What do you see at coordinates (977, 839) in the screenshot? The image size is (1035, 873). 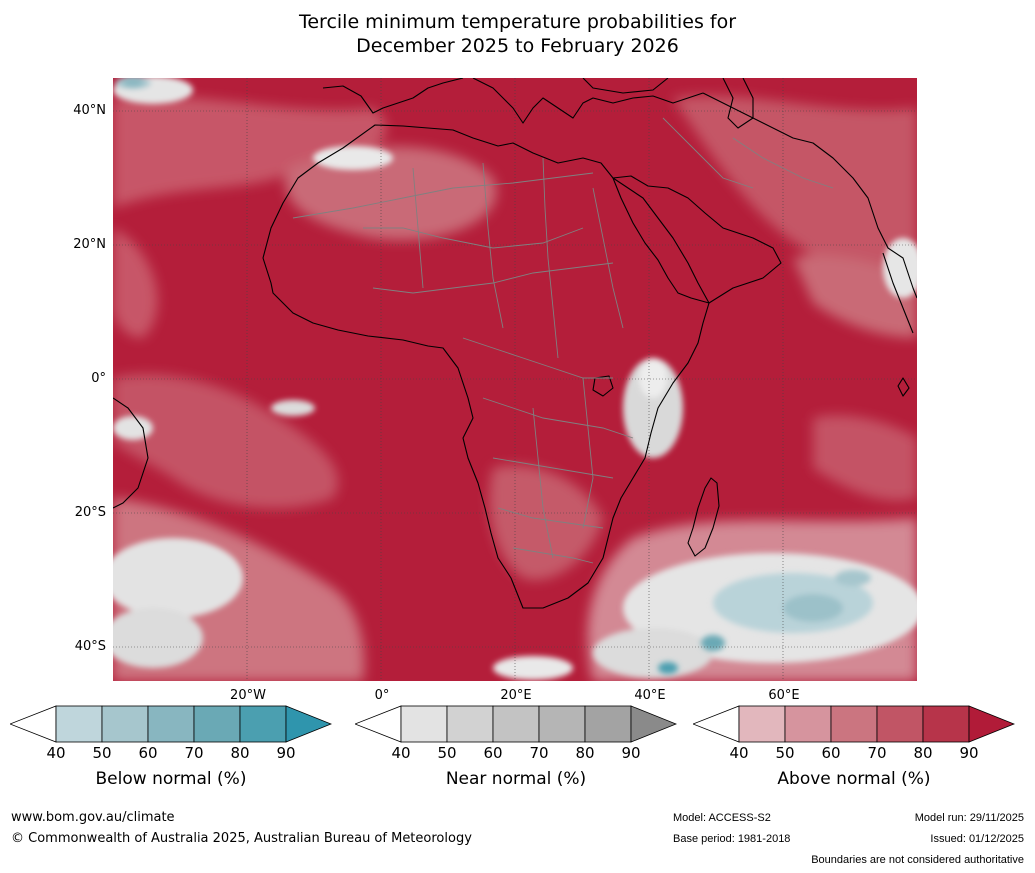 I see `issued-date: Issued: 01/12/2025` at bounding box center [977, 839].